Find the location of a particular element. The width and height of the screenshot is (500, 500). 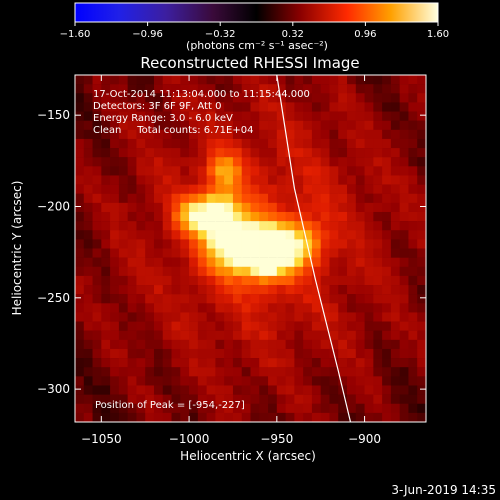

annotation-time-range: 17-Oct-2014 11:13:04.000 to 11:15:44.000 is located at coordinates (201, 94).